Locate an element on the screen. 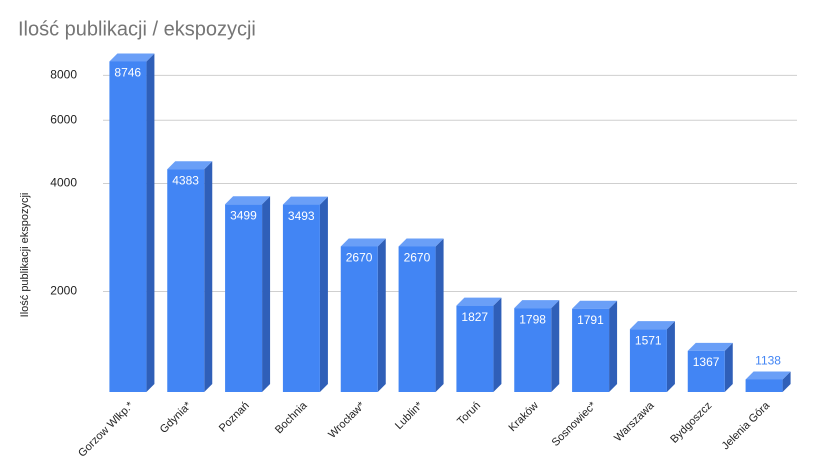 This screenshot has width=813, height=476. x-tick-label: Gorzow Wlkp.* is located at coordinates (106, 429).